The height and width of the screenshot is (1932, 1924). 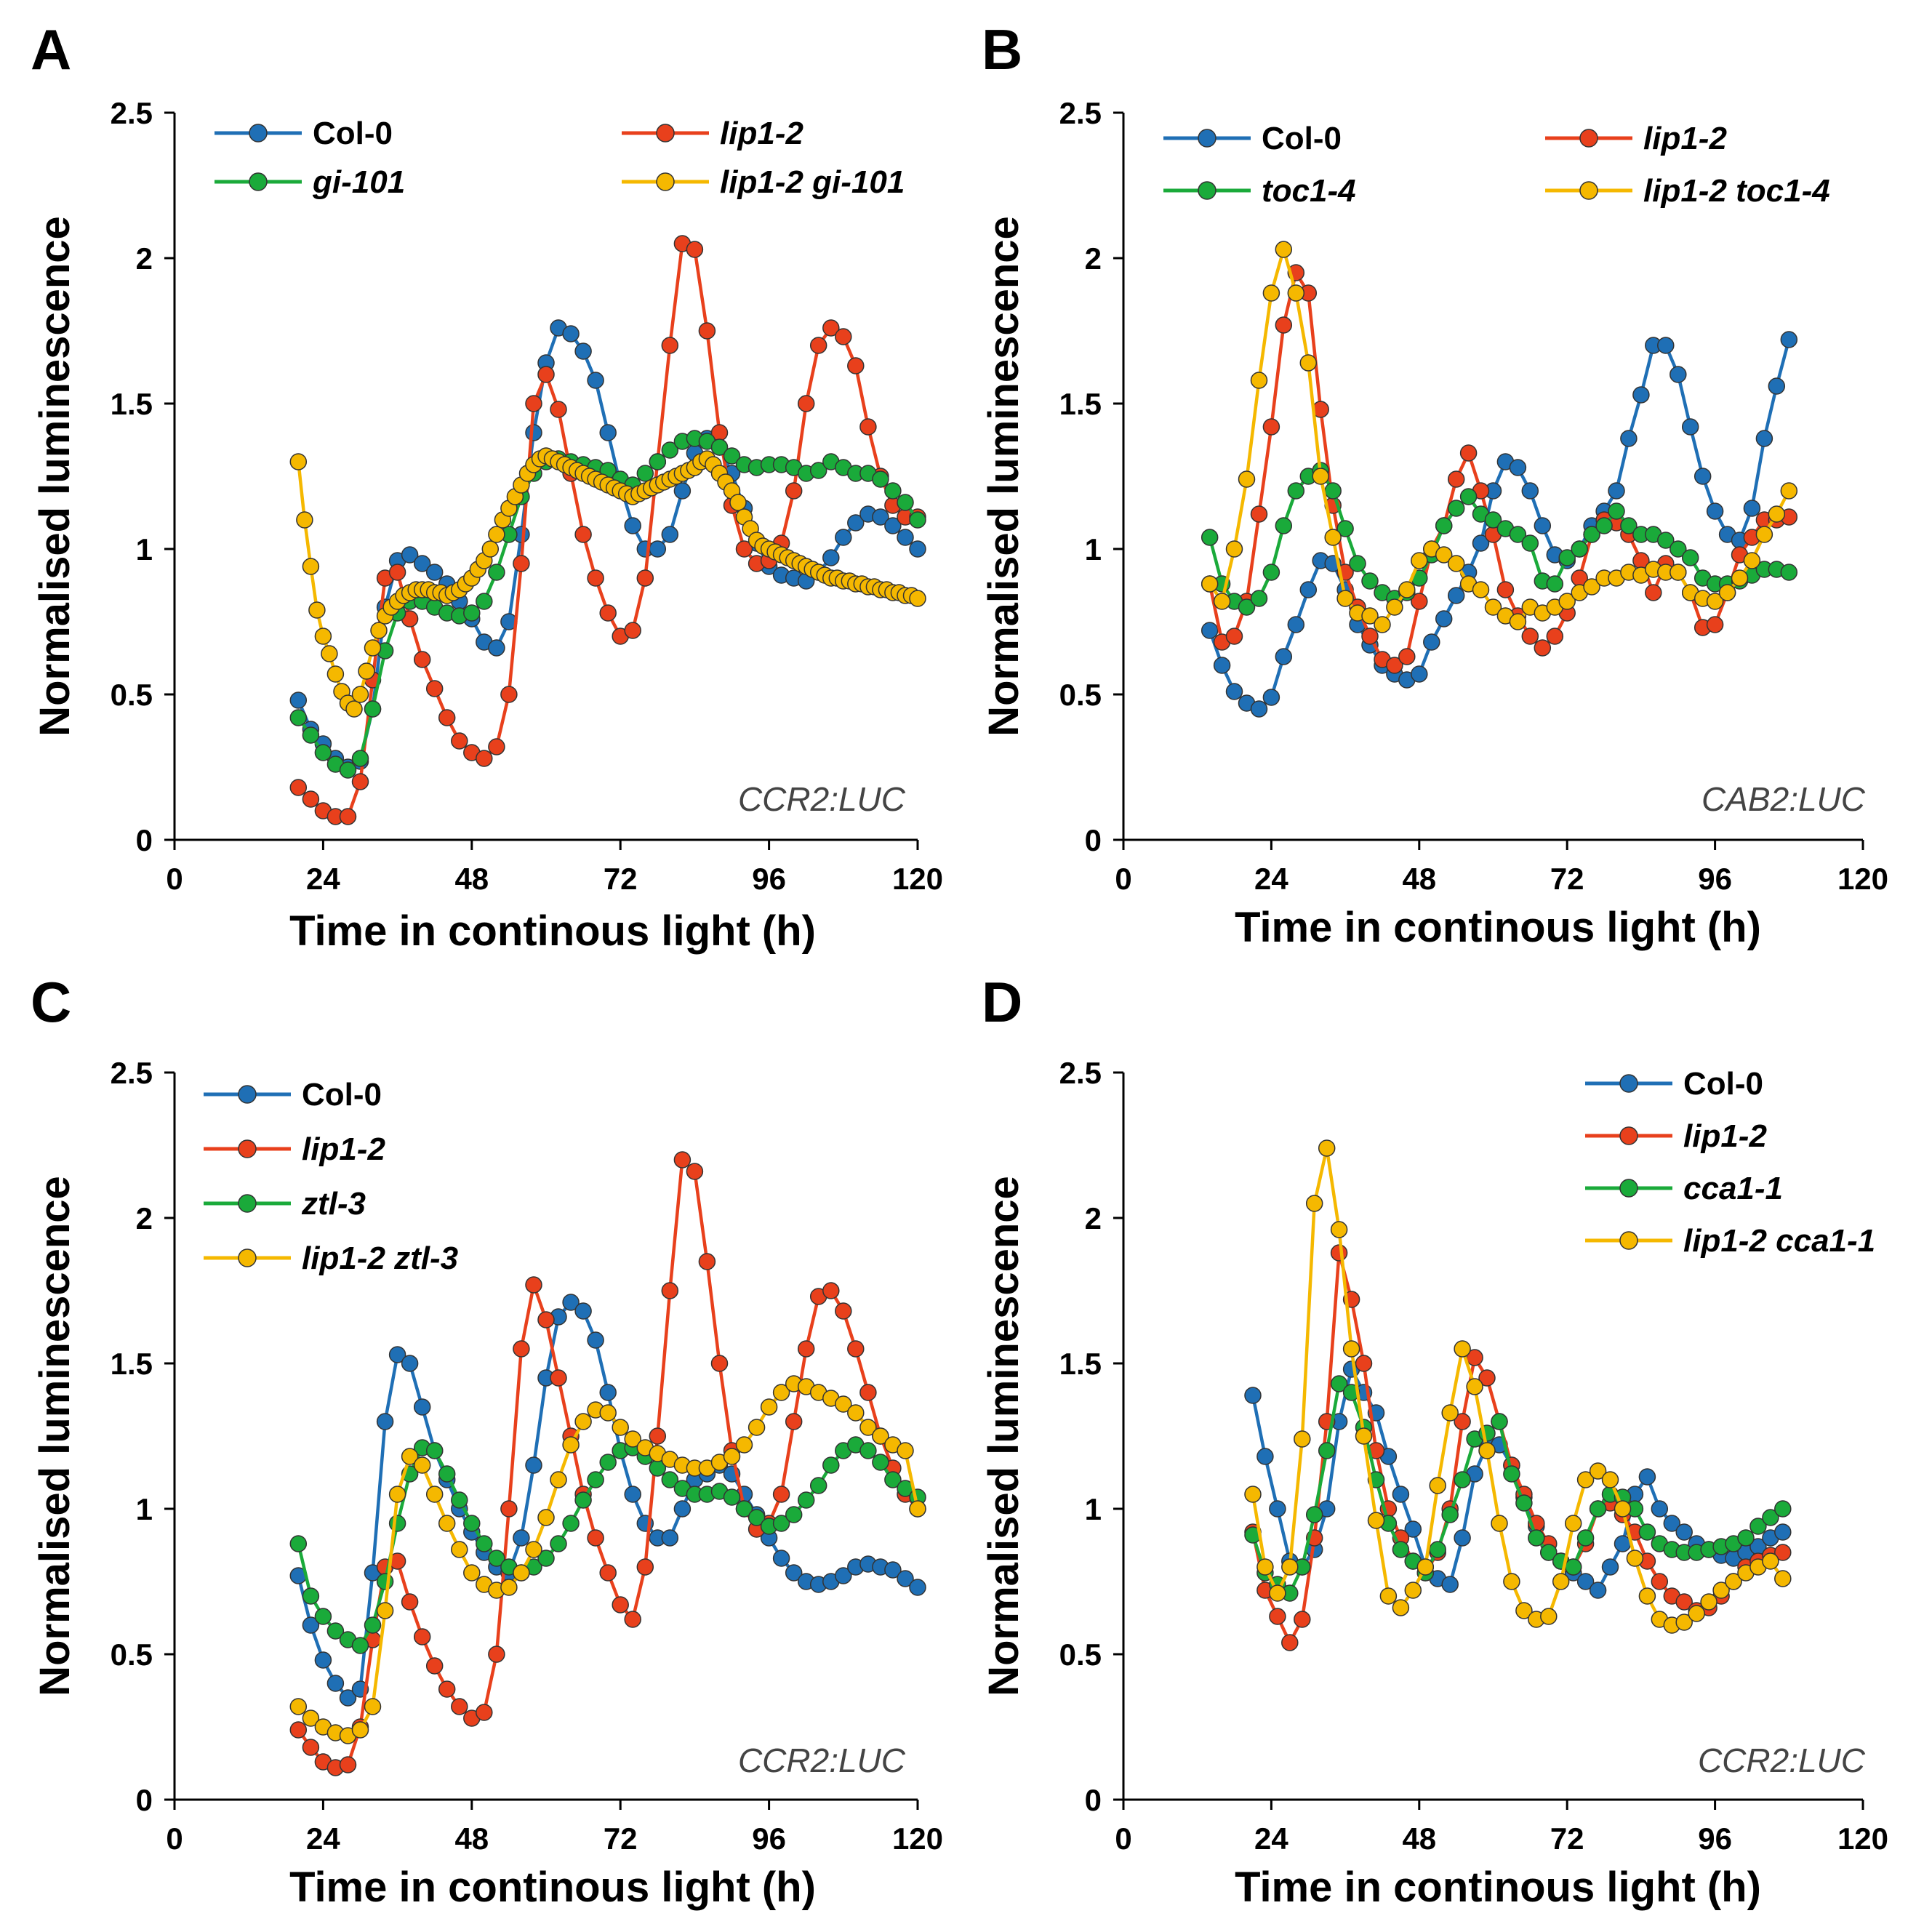 I want to click on legend-item: lip1-2 gi-101, so click(x=764, y=182).